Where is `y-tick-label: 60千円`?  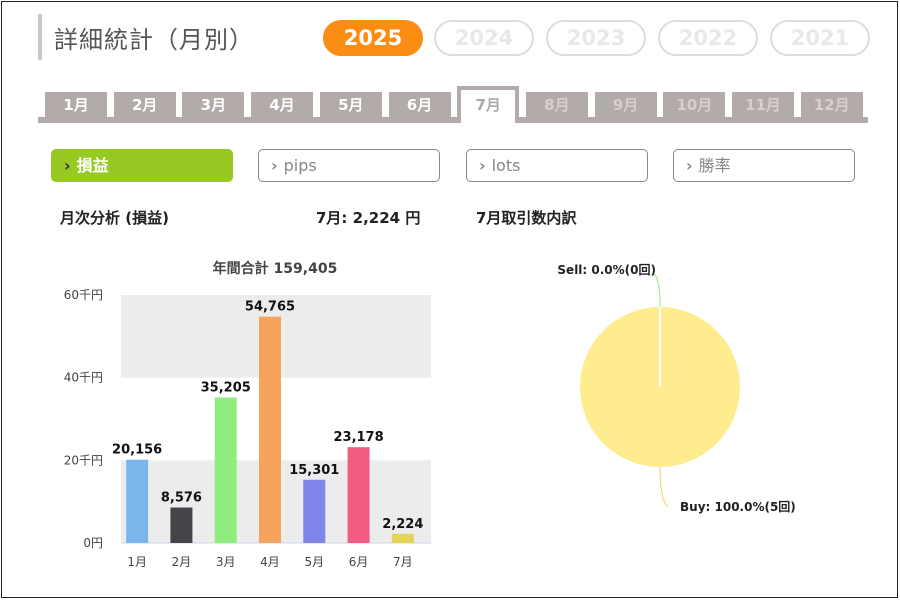 y-tick-label: 60千円 is located at coordinates (83, 295).